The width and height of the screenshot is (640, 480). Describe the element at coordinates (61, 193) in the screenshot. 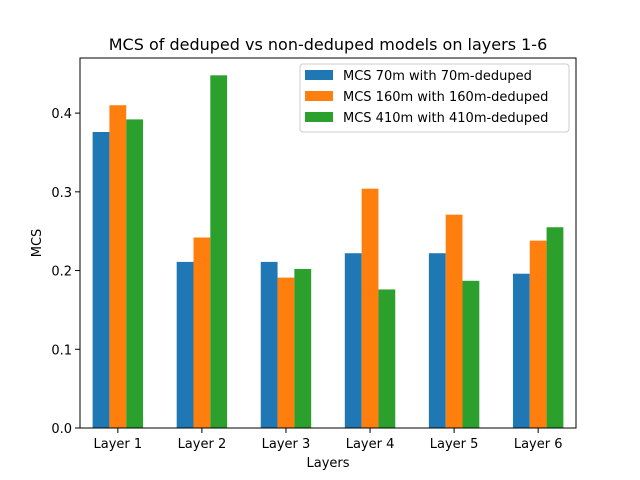

I see `y-tick-label: 0.3` at that location.